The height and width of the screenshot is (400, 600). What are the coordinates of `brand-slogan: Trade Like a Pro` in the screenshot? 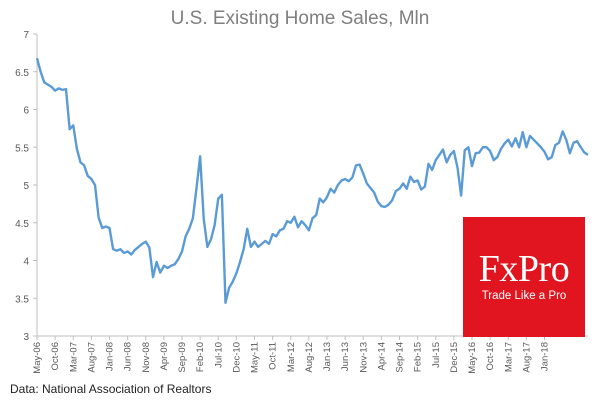 It's located at (524, 296).